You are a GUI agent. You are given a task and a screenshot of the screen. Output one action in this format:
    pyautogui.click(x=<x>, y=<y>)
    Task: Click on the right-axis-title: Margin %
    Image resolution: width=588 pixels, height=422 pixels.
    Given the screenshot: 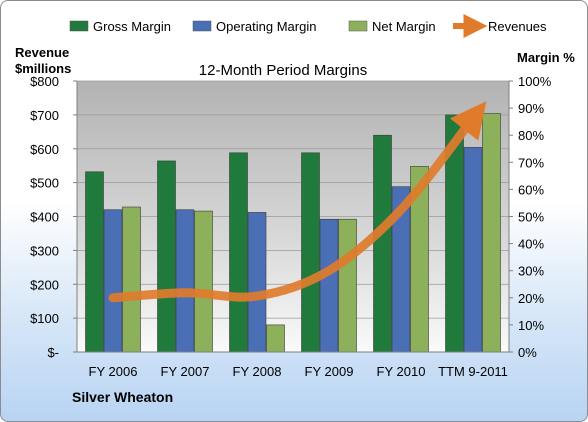 What is the action you would take?
    pyautogui.click(x=546, y=57)
    